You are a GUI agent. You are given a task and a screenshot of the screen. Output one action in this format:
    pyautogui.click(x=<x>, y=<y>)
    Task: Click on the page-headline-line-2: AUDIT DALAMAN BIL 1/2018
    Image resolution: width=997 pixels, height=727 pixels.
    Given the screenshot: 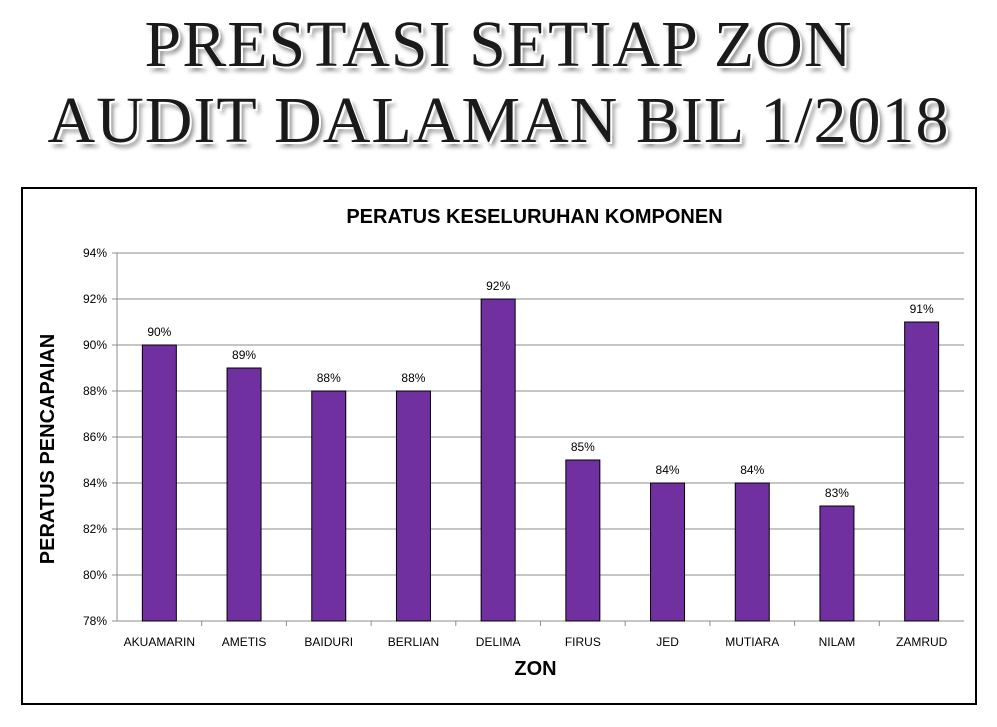 What is the action you would take?
    pyautogui.click(x=498, y=120)
    